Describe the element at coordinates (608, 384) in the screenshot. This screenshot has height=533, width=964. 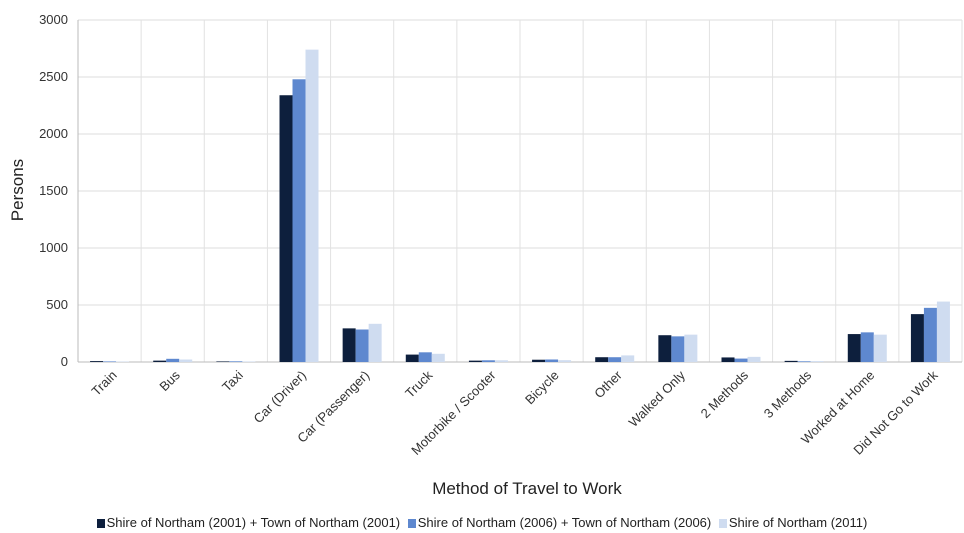
I see `x-tick-label: Other` at that location.